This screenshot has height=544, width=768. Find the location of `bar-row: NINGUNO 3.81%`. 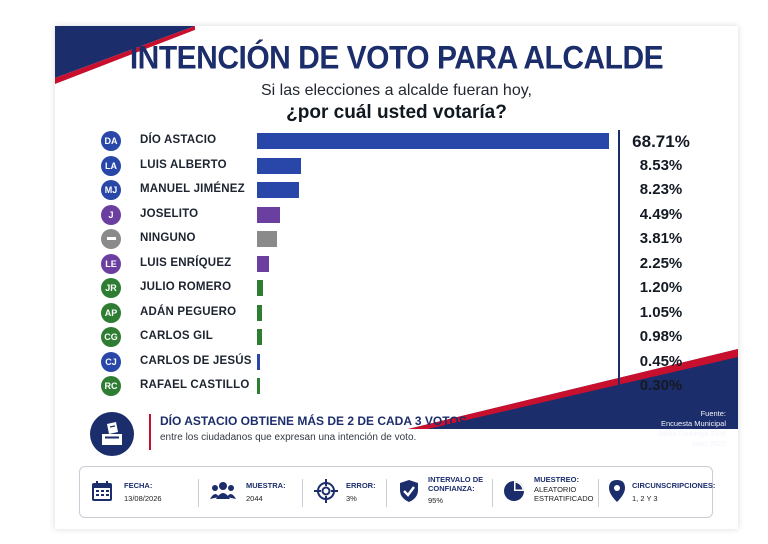

bar-row: NINGUNO 3.81% is located at coordinates (396, 239).